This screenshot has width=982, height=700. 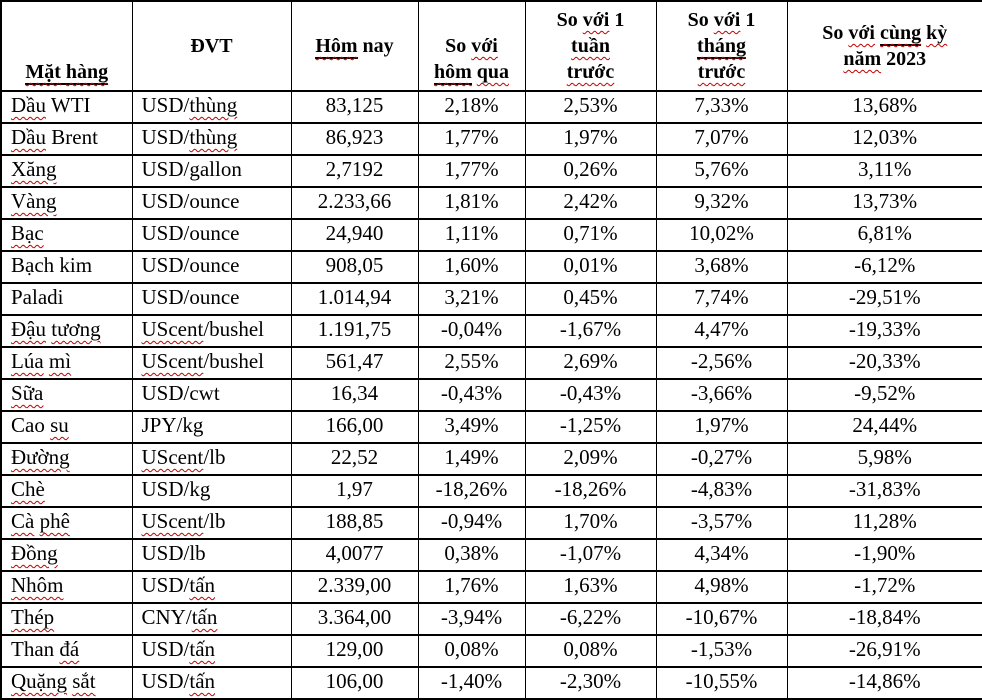 I want to click on header-text: ĐVT, so click(x=211, y=46).